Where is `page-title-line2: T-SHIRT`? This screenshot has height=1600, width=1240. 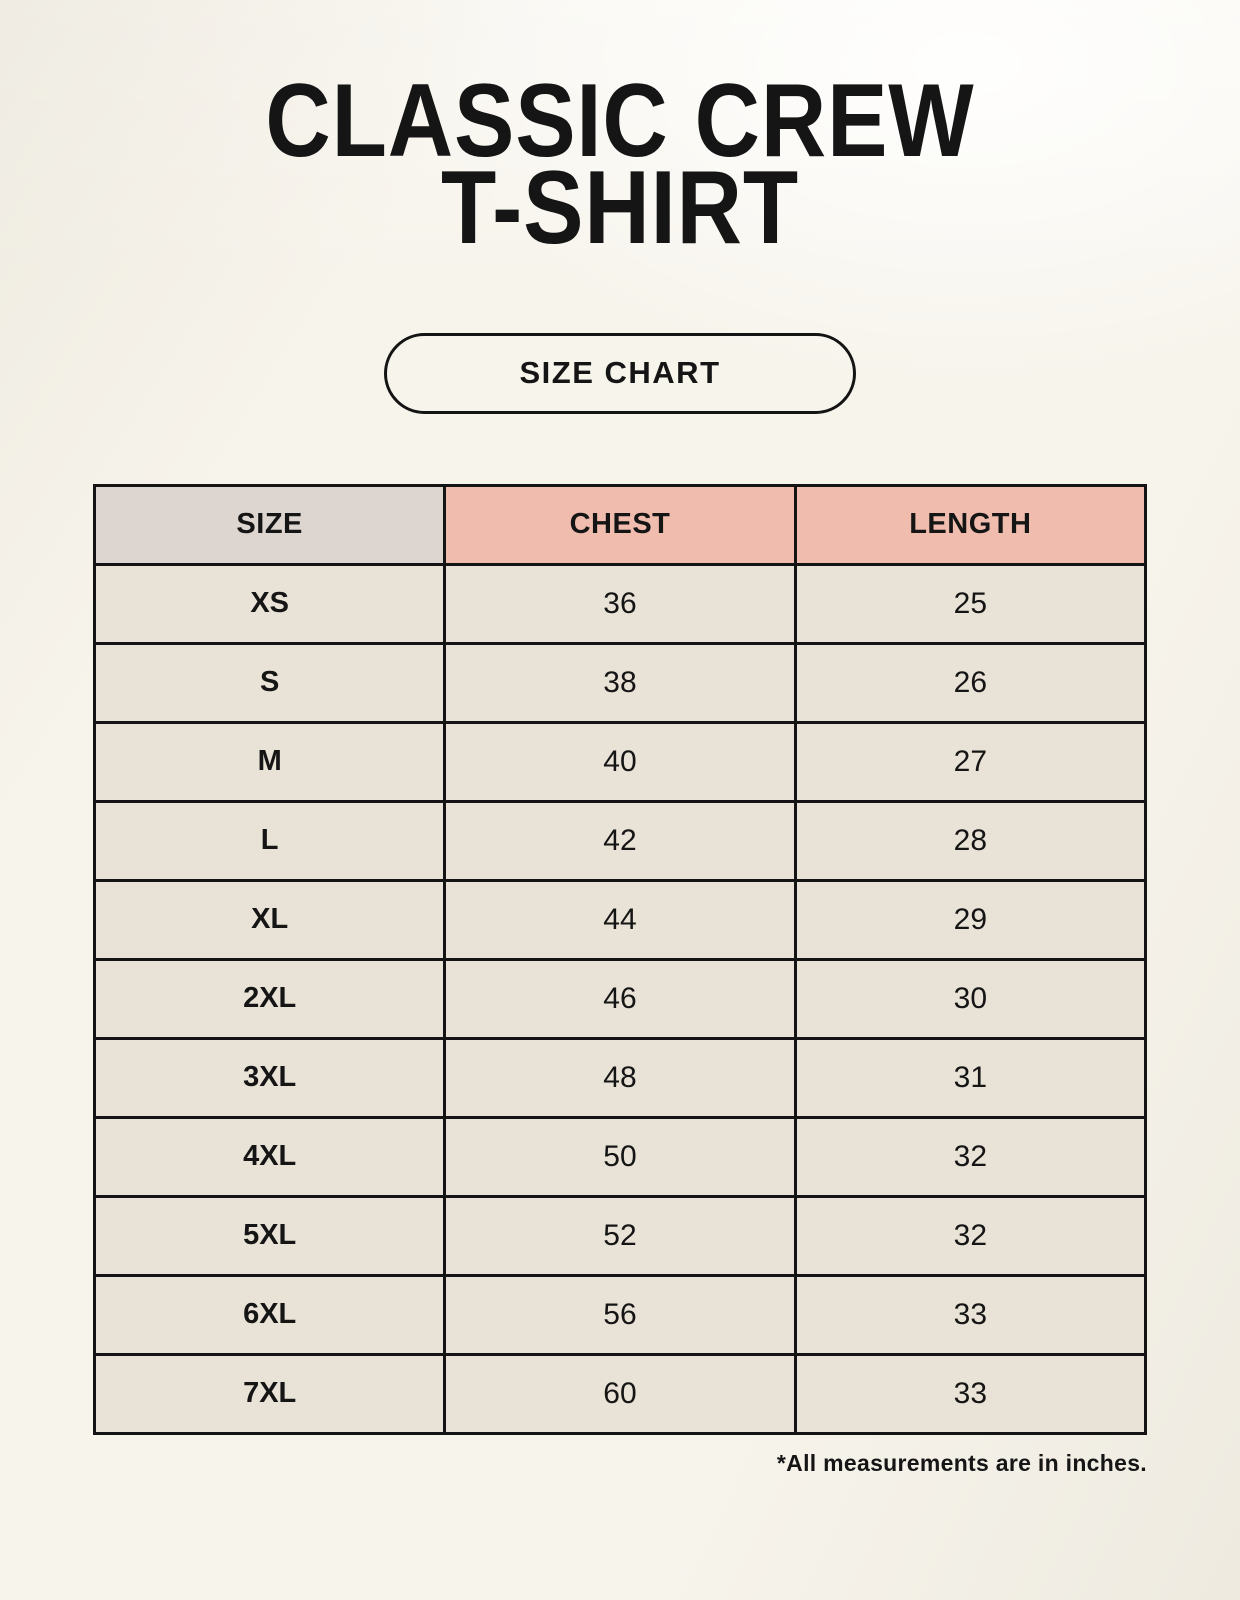 page-title-line2: T-SHIRT is located at coordinates (620, 208).